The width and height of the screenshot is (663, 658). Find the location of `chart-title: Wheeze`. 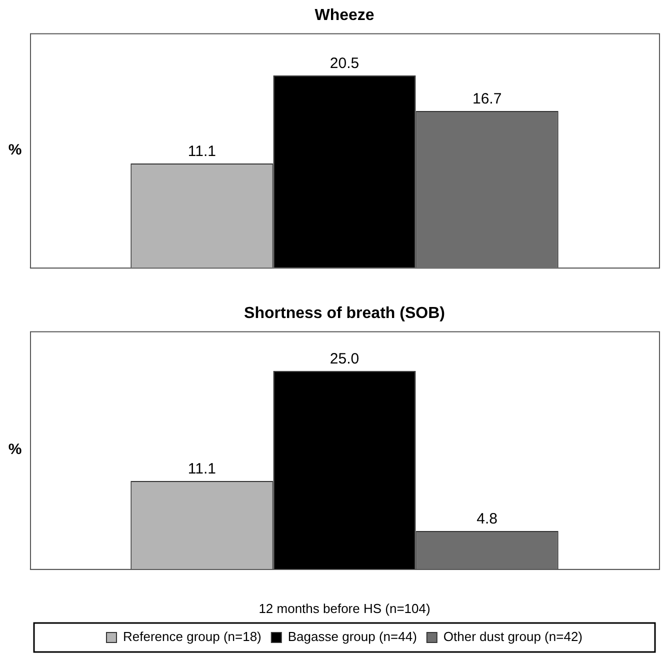

chart-title: Wheeze is located at coordinates (344, 15).